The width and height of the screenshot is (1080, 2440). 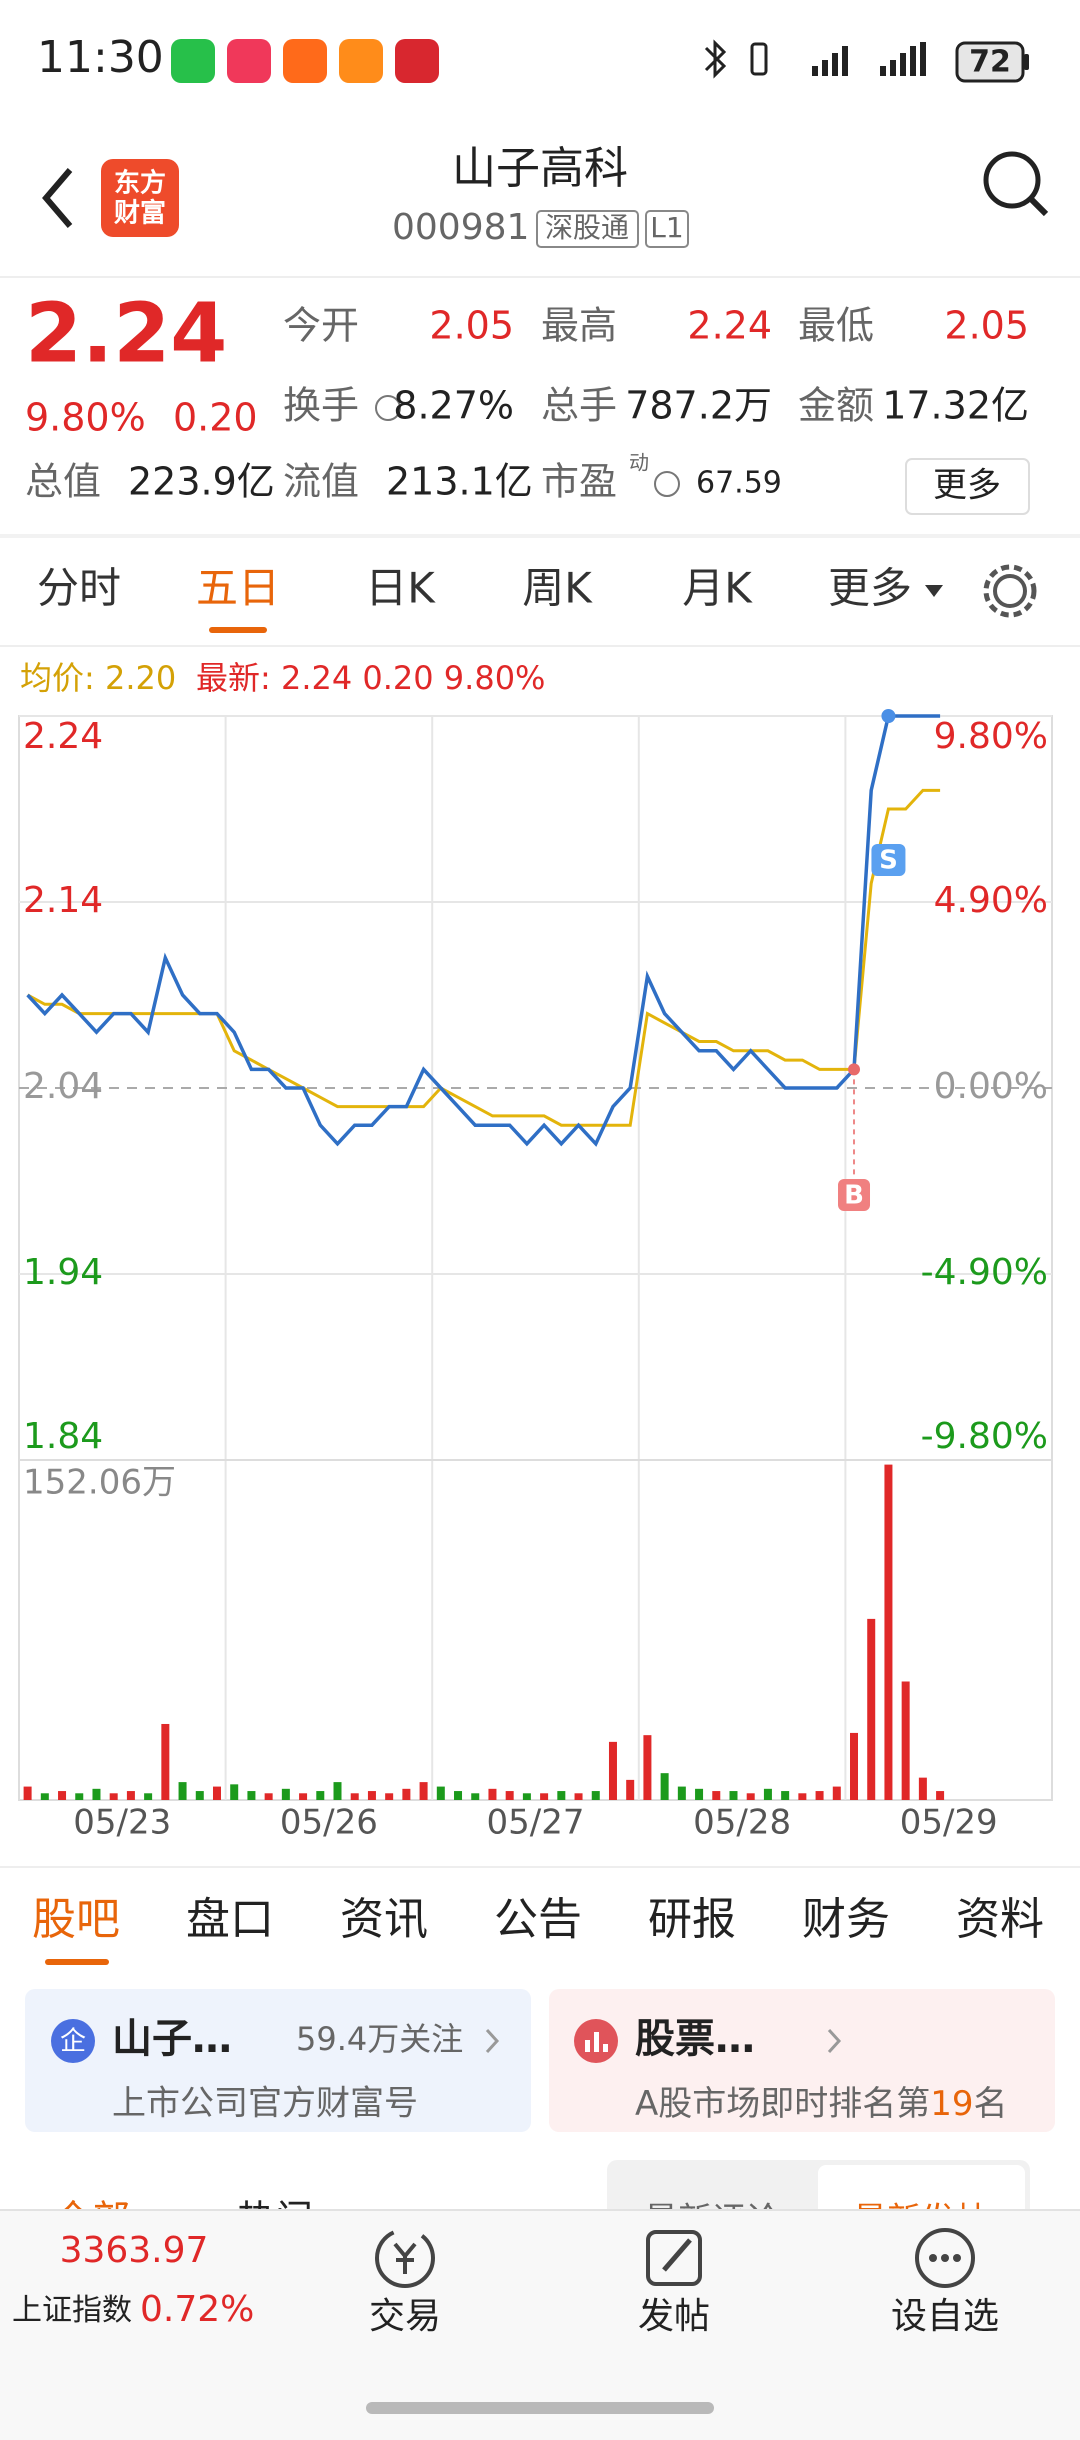 What do you see at coordinates (677, 2255) in the screenshot?
I see `post-icon` at bounding box center [677, 2255].